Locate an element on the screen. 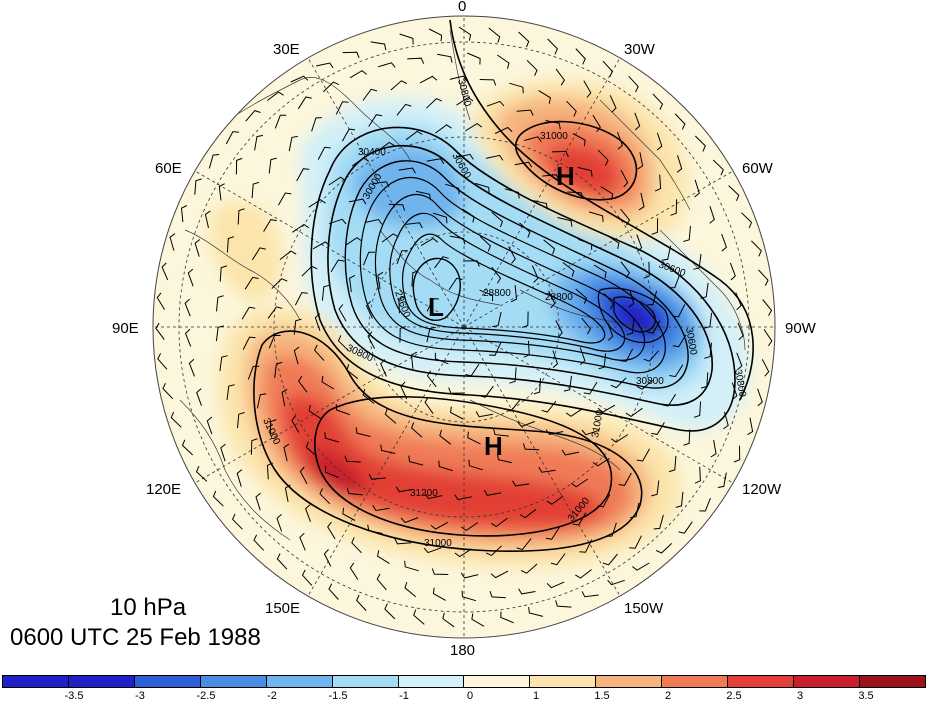 This screenshot has height=702, width=928. contour-label: 31000 is located at coordinates (438, 543).